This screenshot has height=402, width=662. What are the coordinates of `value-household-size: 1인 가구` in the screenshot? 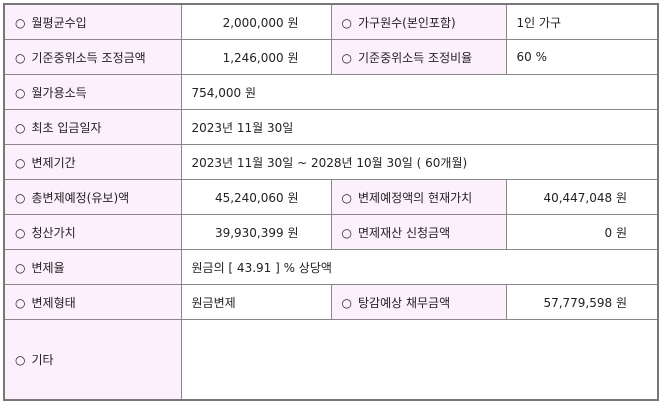 It's located at (582, 21).